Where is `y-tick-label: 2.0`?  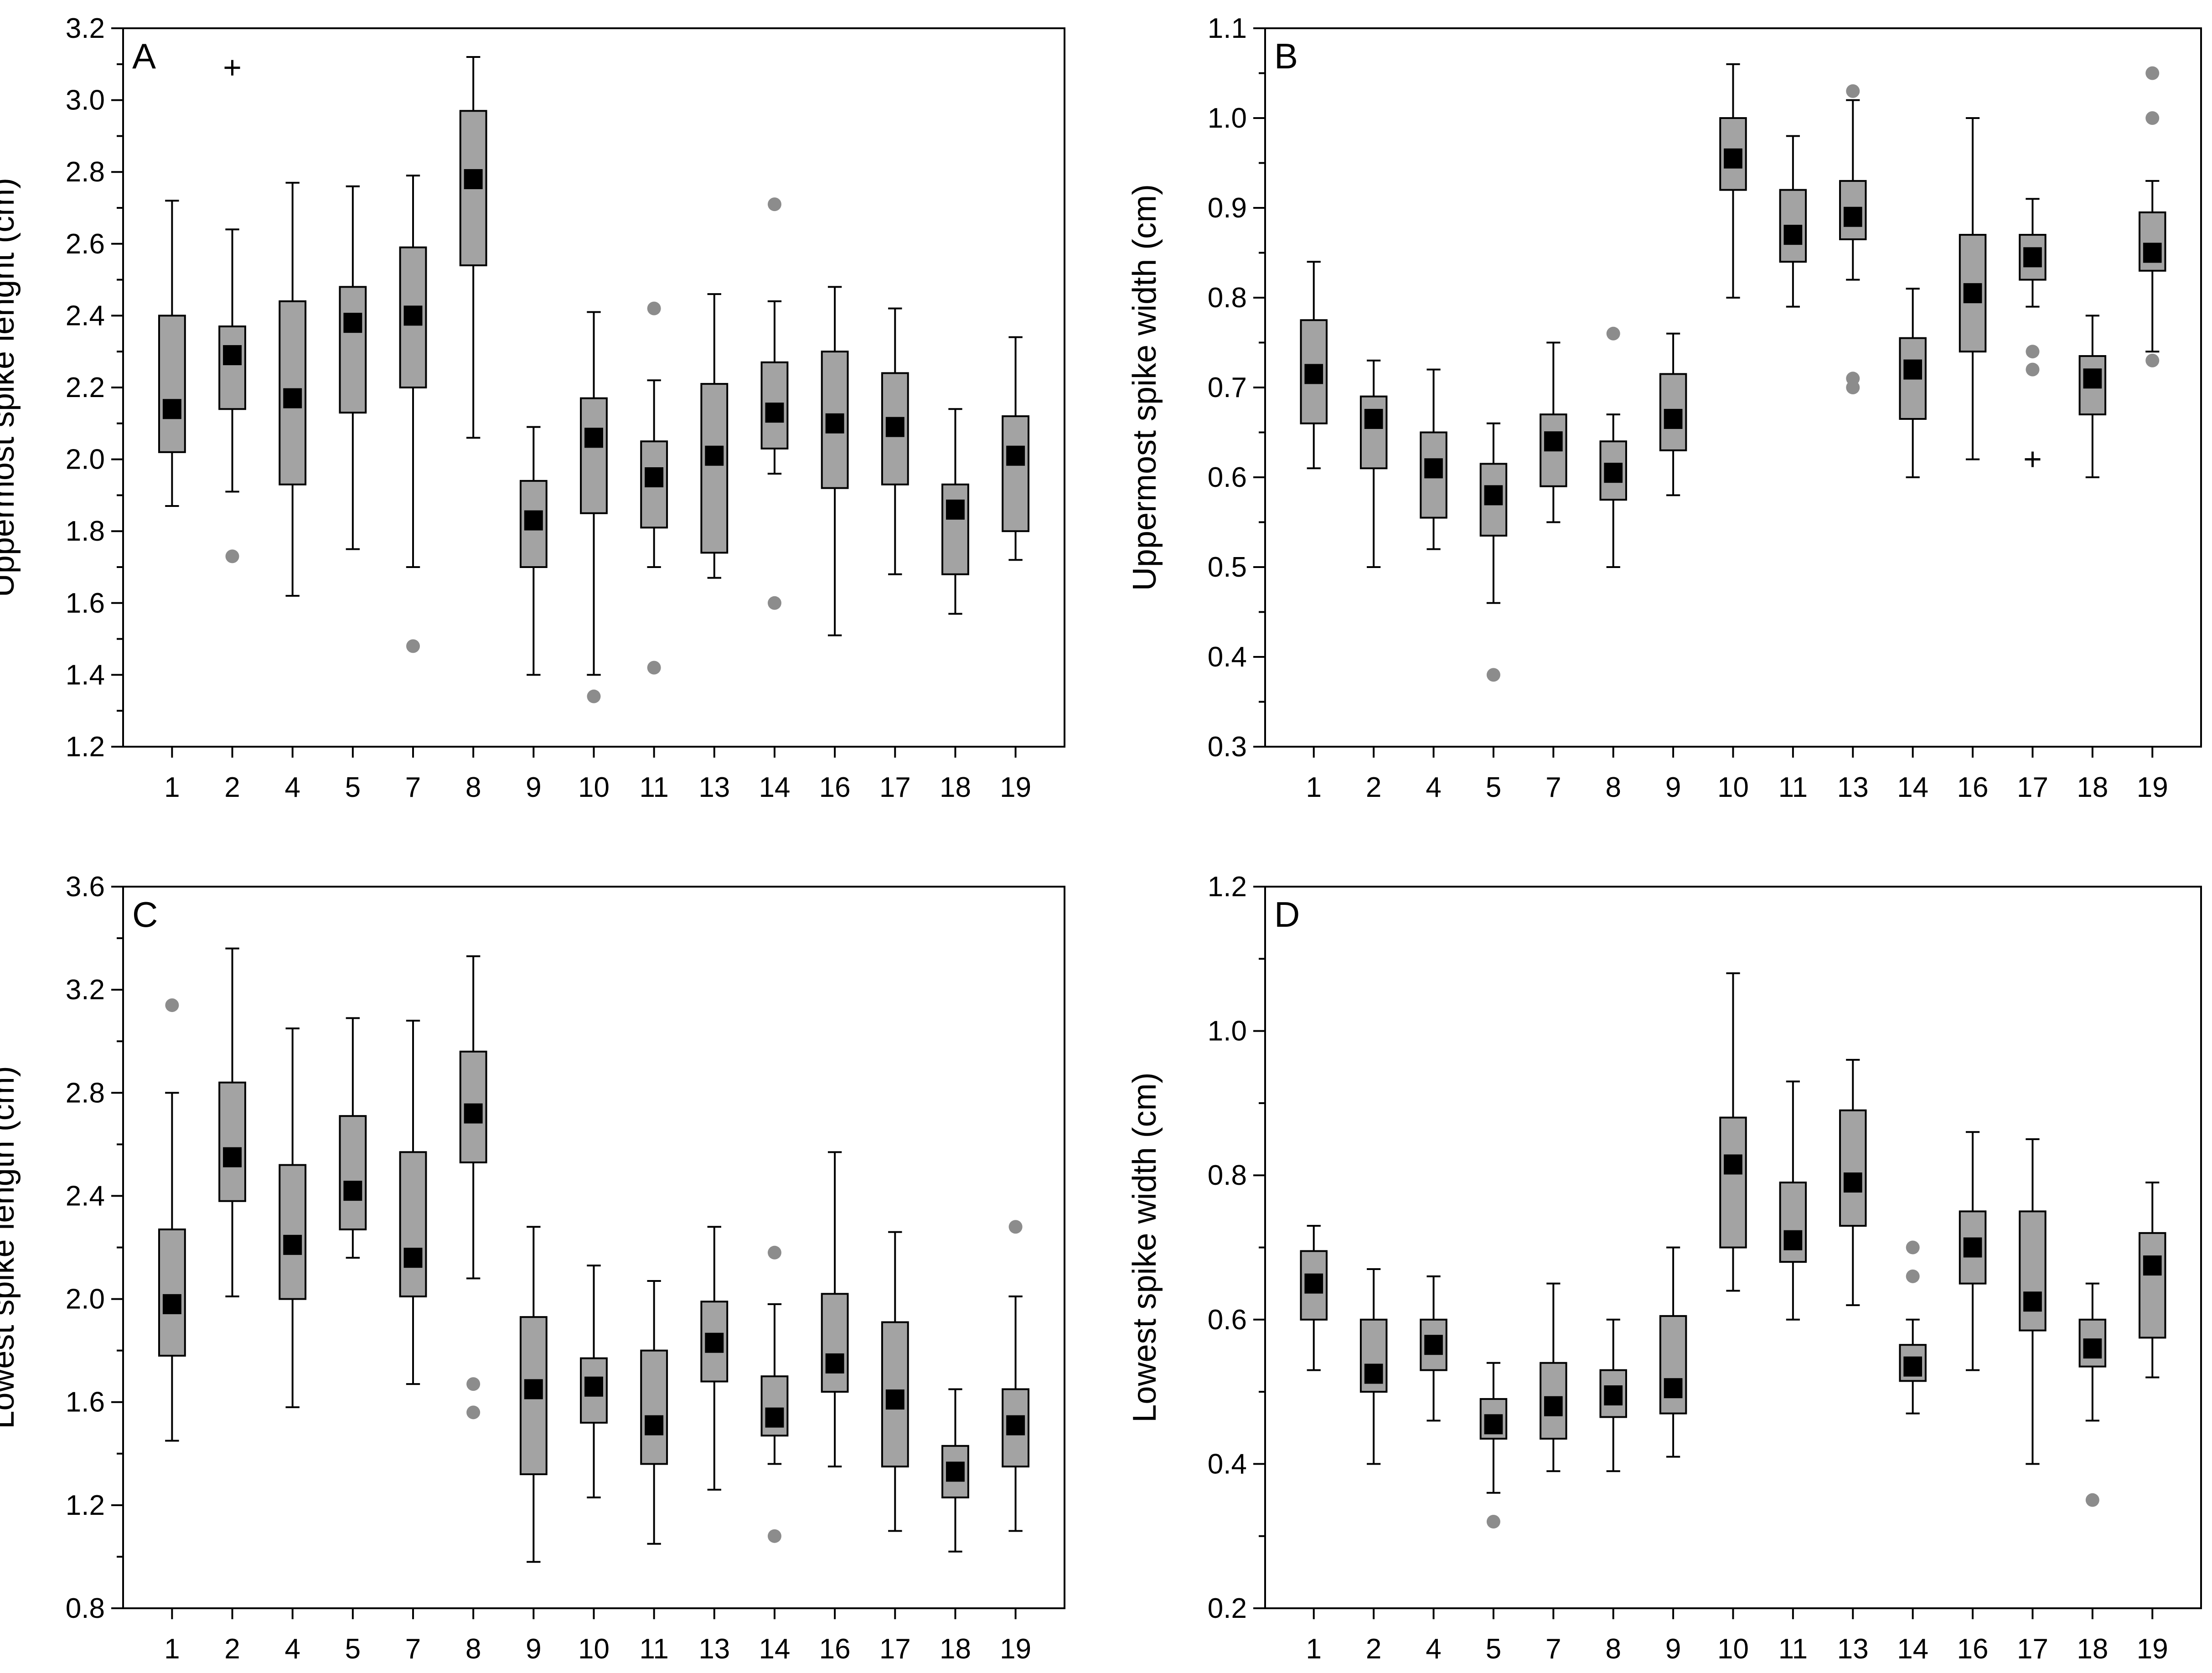 y-tick-label: 2.0 is located at coordinates (85, 1299).